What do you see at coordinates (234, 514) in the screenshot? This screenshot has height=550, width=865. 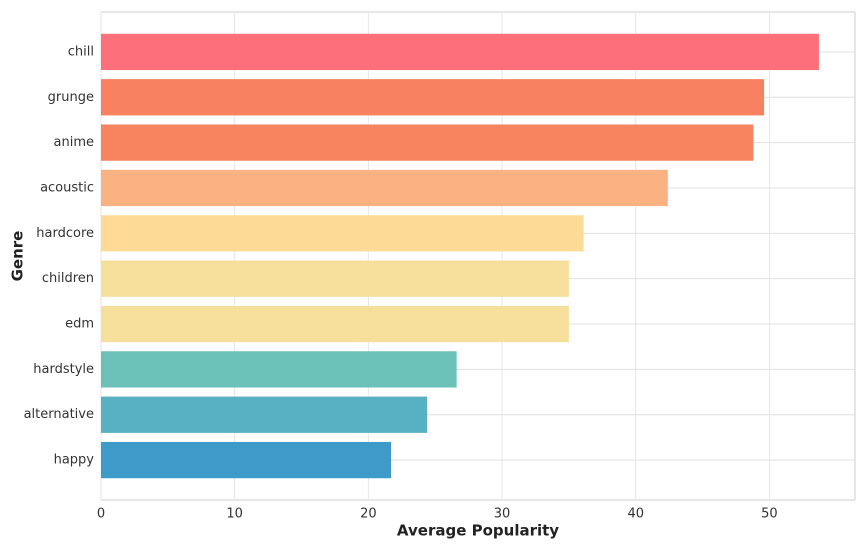 I see `x-tick-label: 10` at bounding box center [234, 514].